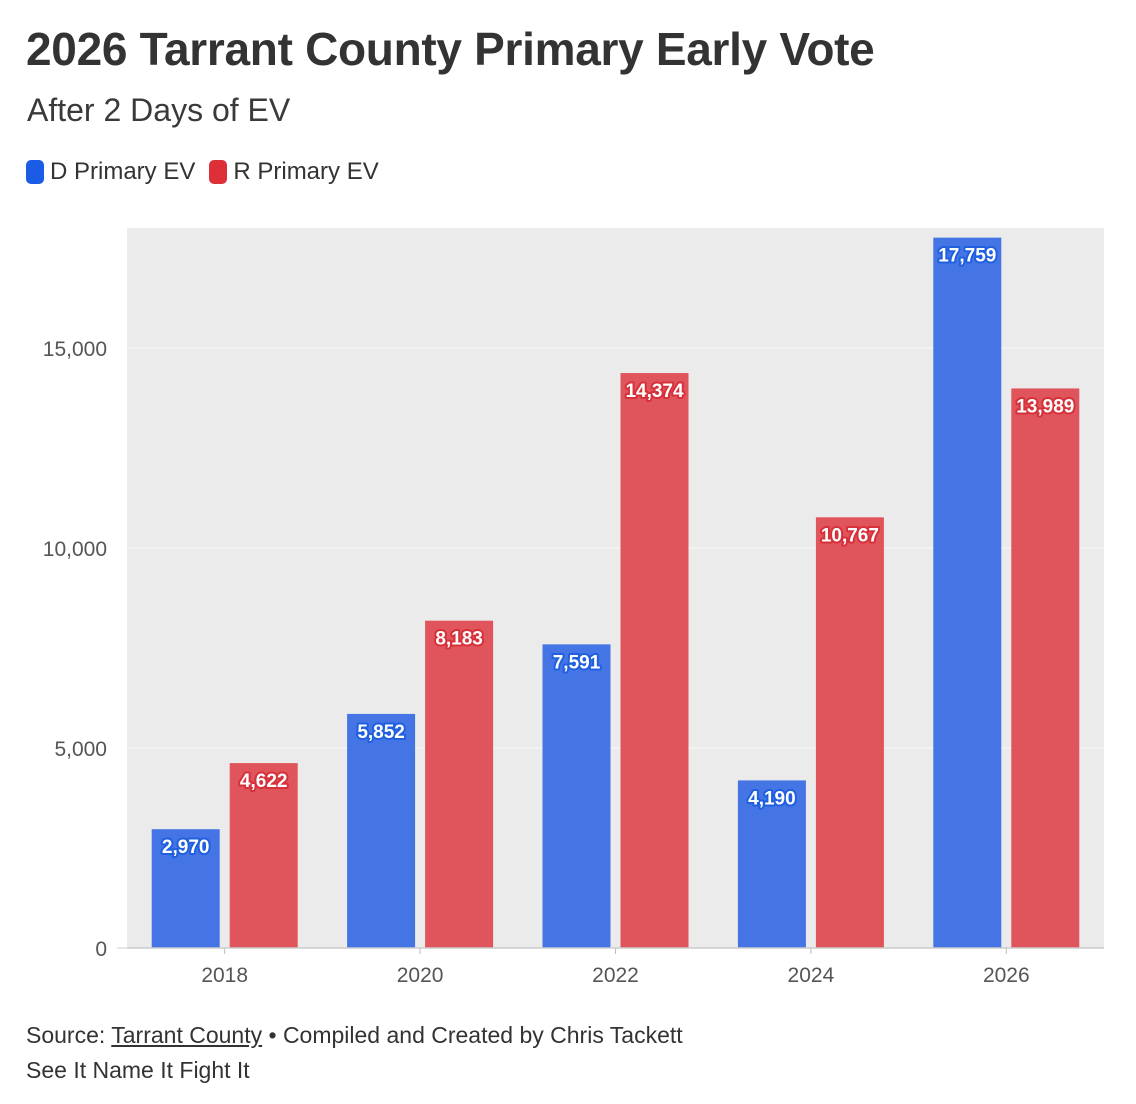 The width and height of the screenshot is (1136, 1104). What do you see at coordinates (381, 732) in the screenshot?
I see `data-label-d-2020: 5,852` at bounding box center [381, 732].